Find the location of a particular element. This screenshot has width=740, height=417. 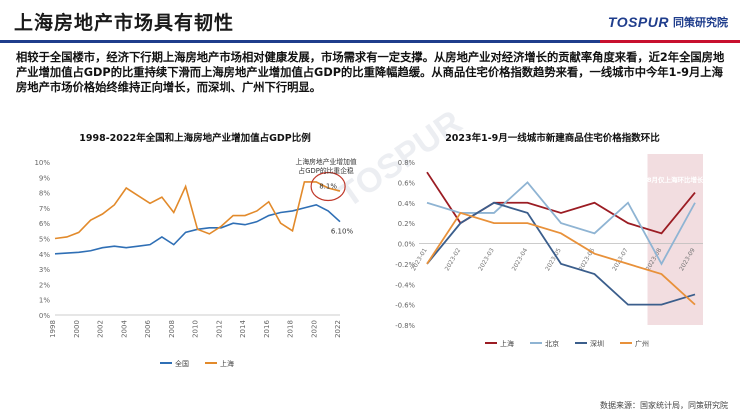

chart1-legend-label: 全国 is located at coordinates (182, 363).